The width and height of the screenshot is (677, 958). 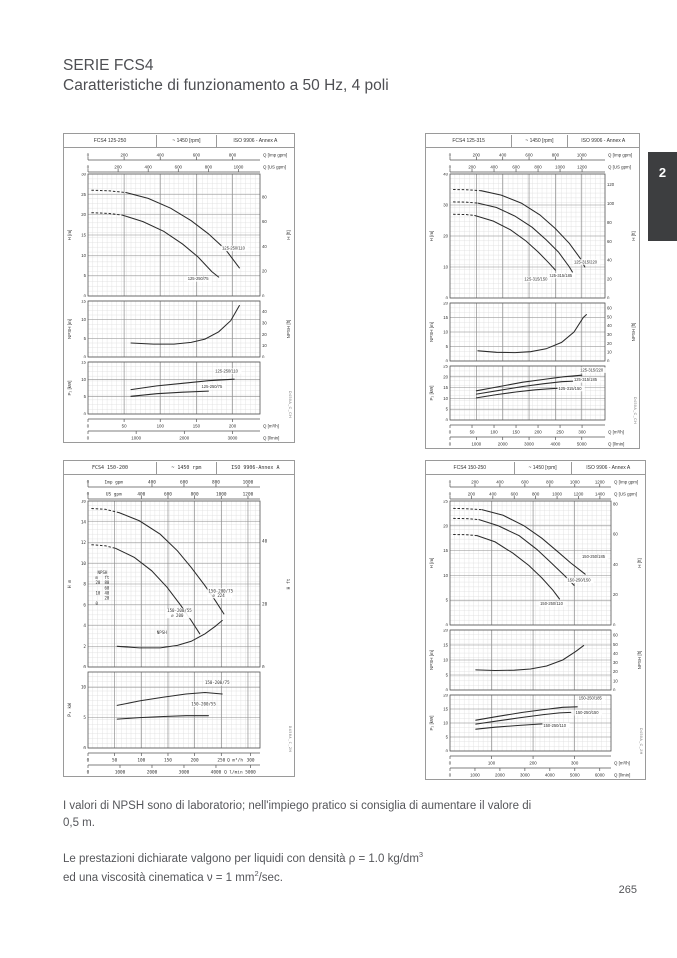 I want to click on svg-text: 80, so click(x=264, y=196).